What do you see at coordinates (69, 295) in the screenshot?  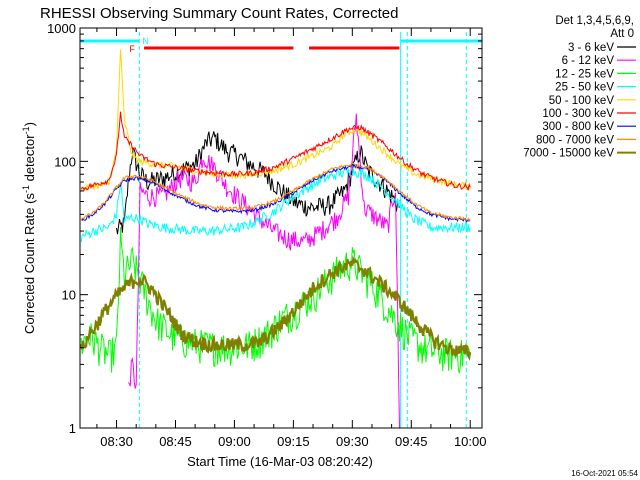 I see `y-tick-label-1: 10` at bounding box center [69, 295].